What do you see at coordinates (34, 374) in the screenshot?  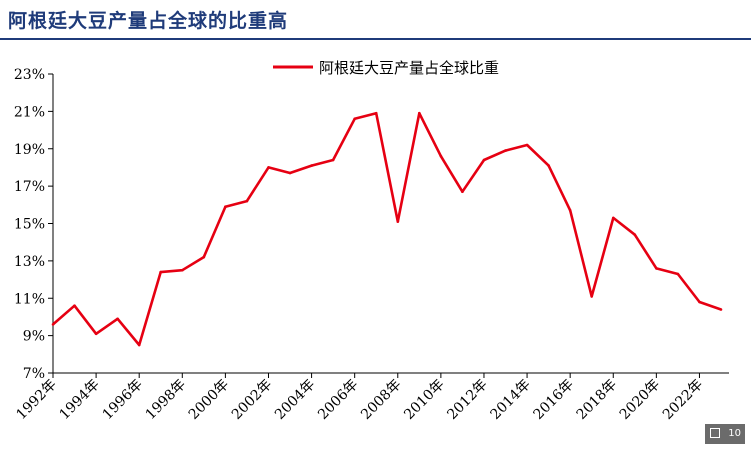 I see `y-tick-label: 7%` at bounding box center [34, 374].